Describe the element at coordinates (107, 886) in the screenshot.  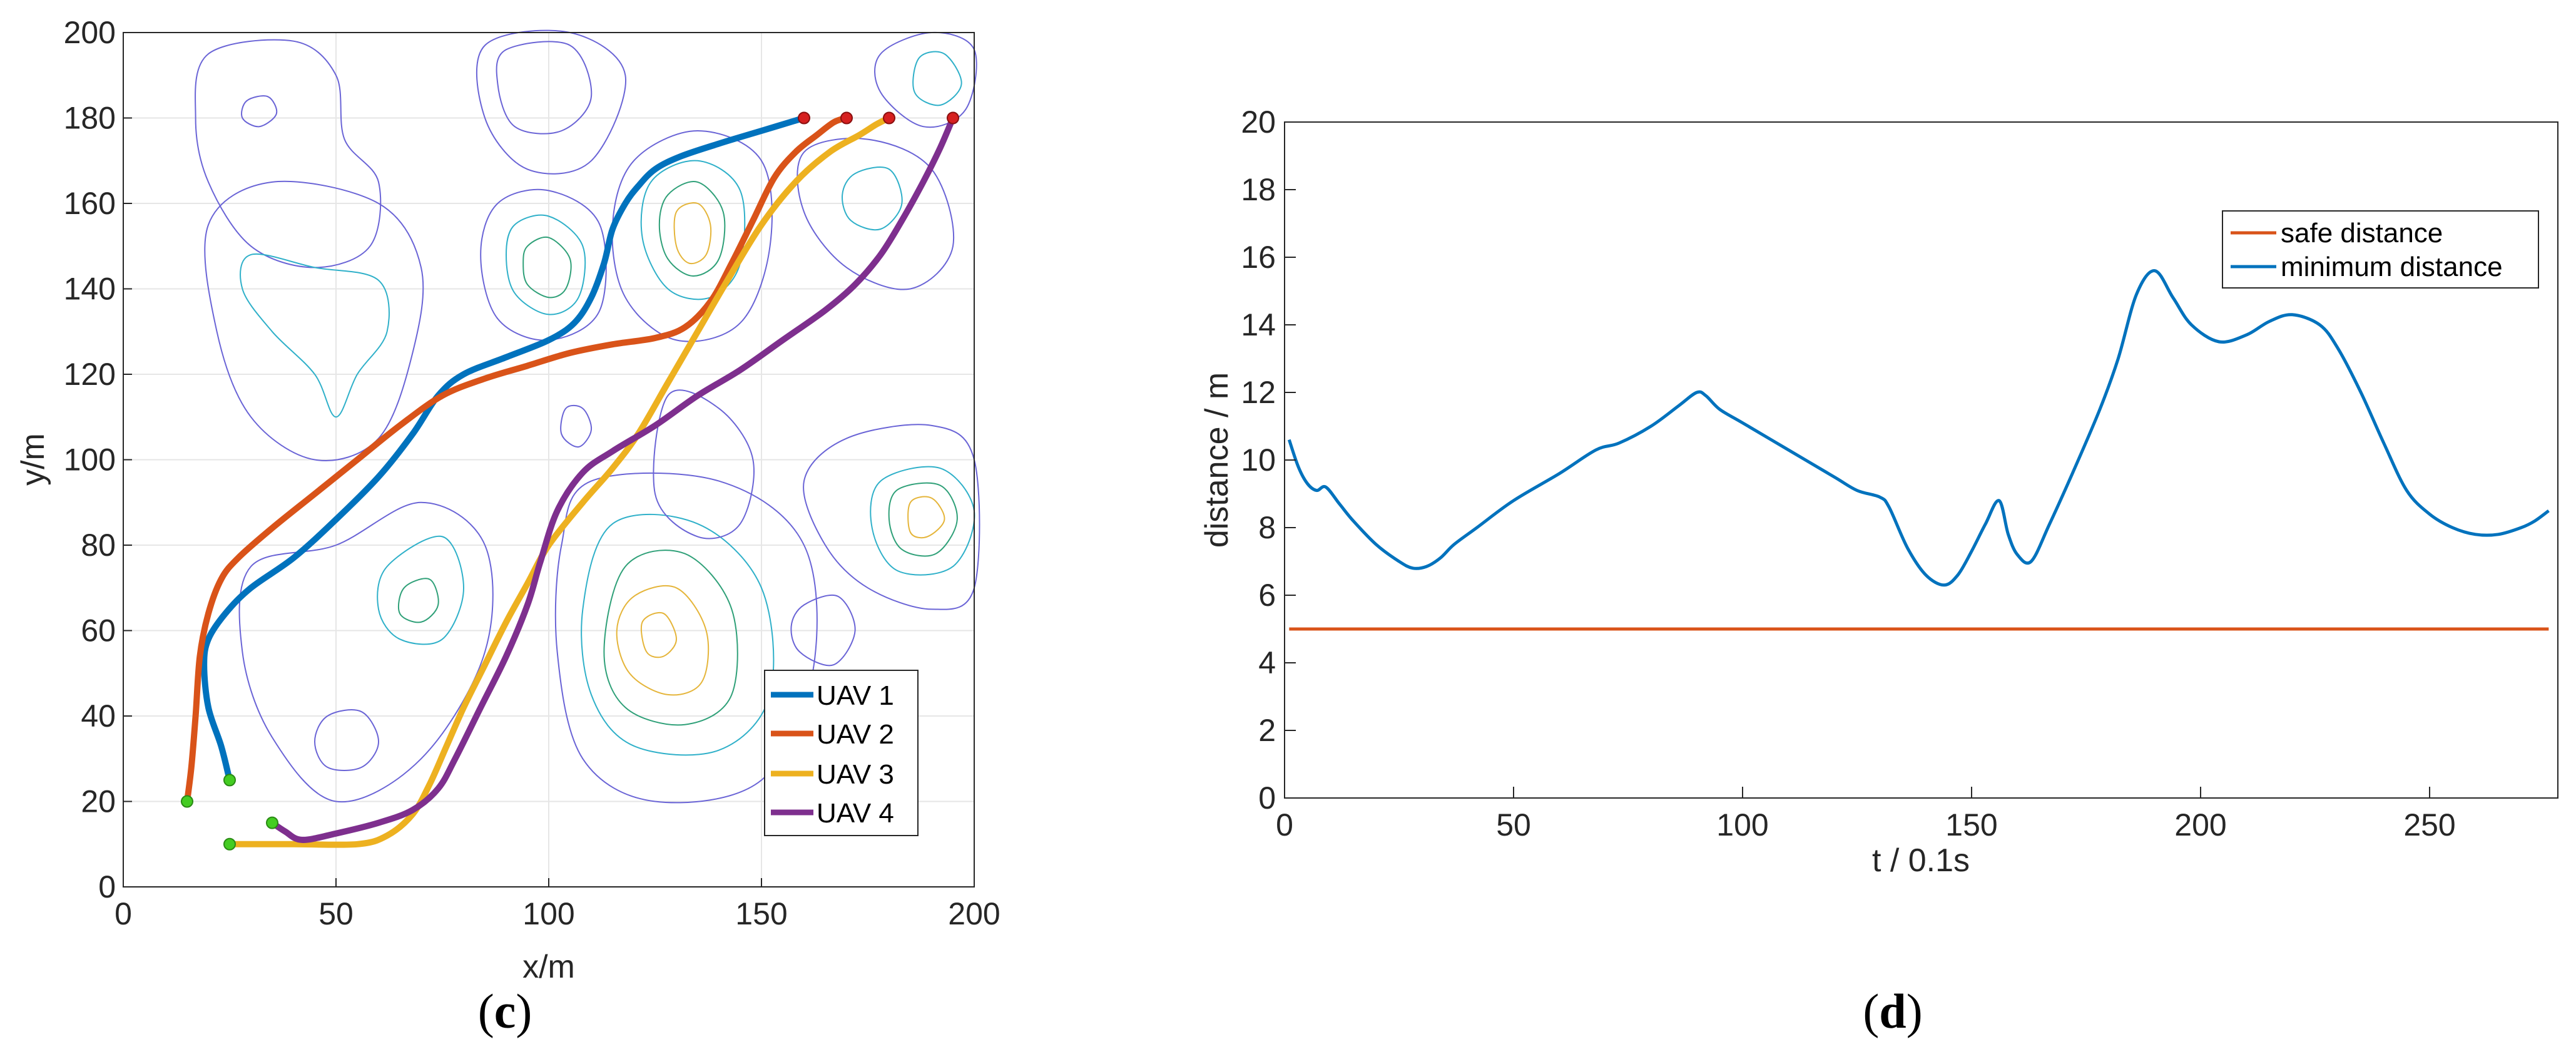
I see `trajectory-y-tick-label: 0` at that location.